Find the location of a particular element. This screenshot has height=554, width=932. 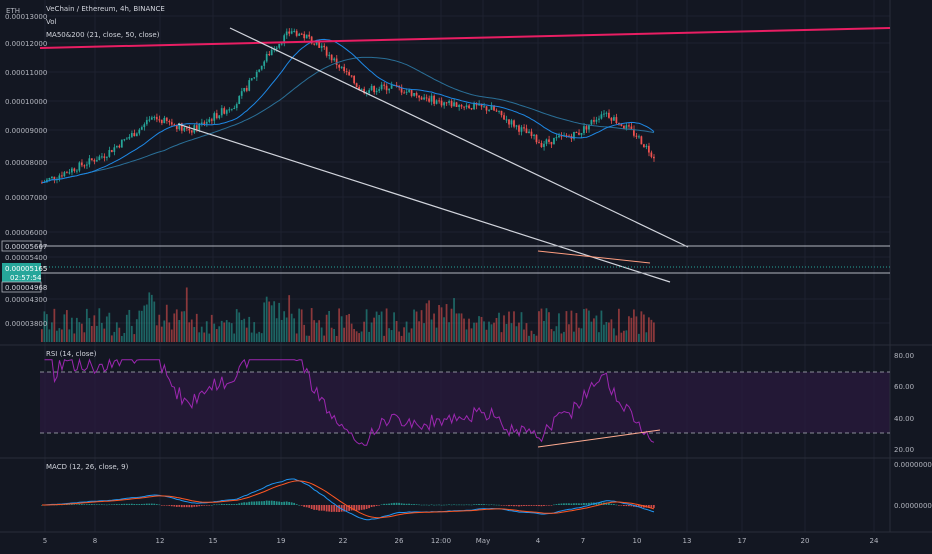

price-divergence-line is located at coordinates (594, 257).